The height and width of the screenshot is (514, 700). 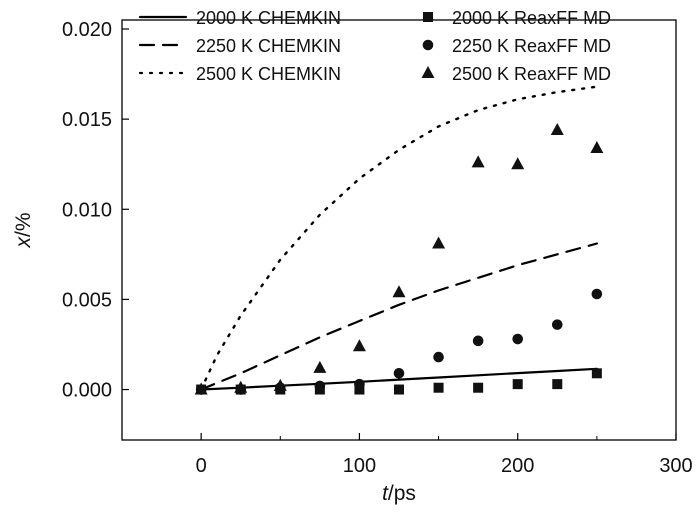 What do you see at coordinates (23, 230) in the screenshot?
I see `y-axis-label: x/%` at bounding box center [23, 230].